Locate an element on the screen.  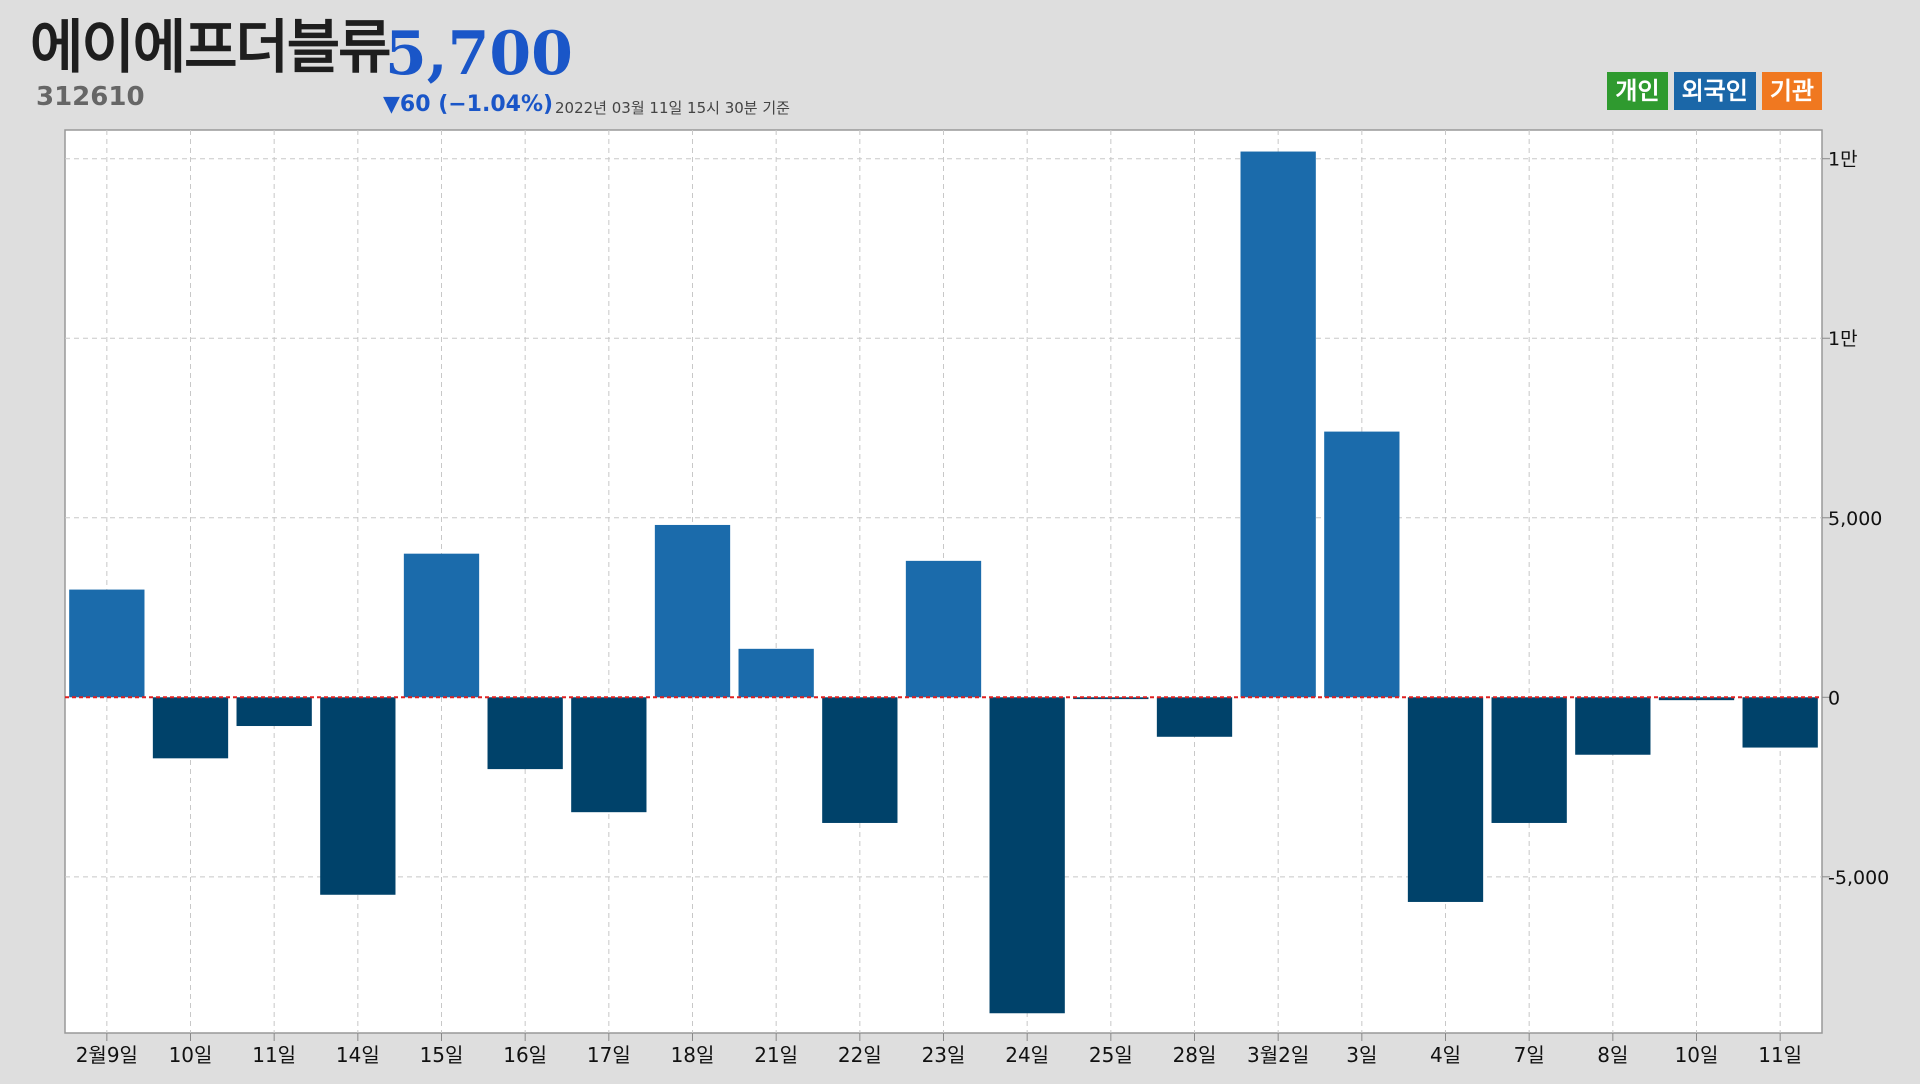
legend-foreign: 외국인 is located at coordinates (1714, 91).